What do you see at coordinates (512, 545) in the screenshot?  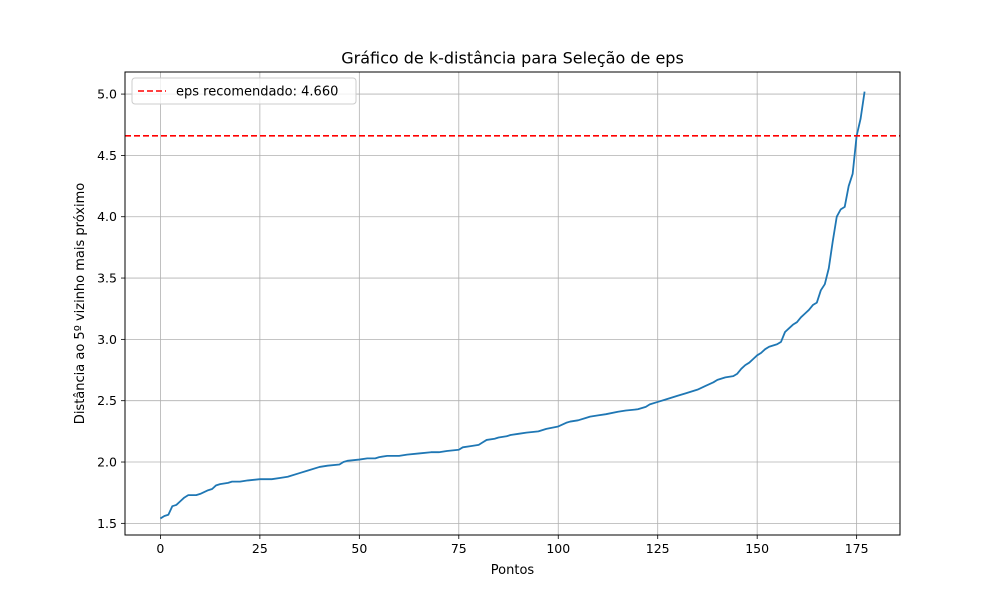 I see `x-axis: 0 25 50 75 100 125 150 175` at bounding box center [512, 545].